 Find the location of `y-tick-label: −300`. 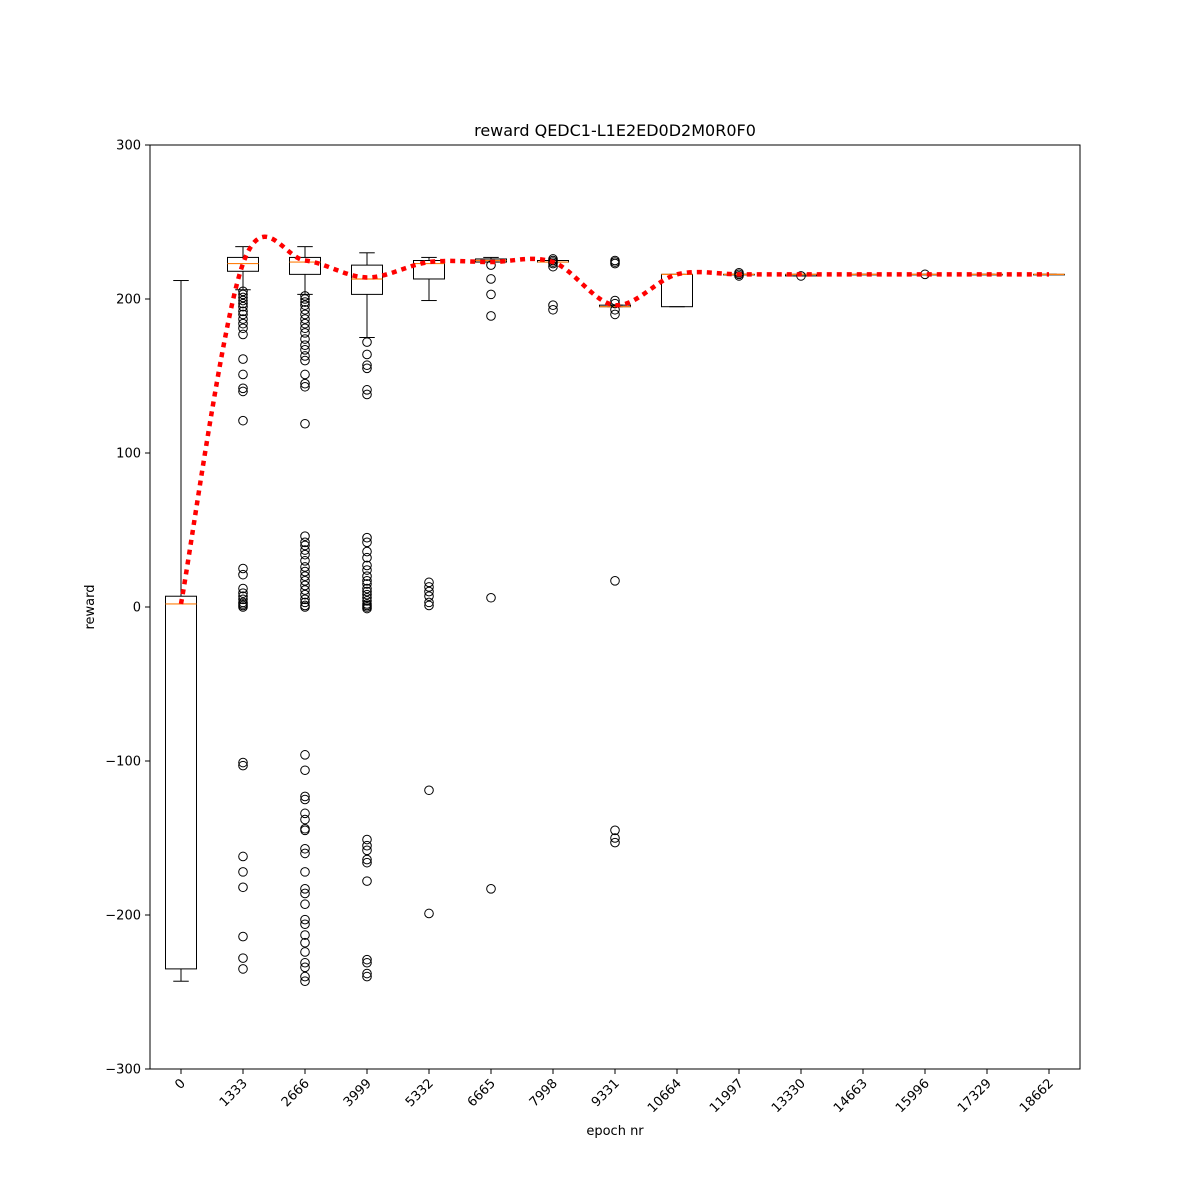

y-tick-label: −300 is located at coordinates (123, 1070).